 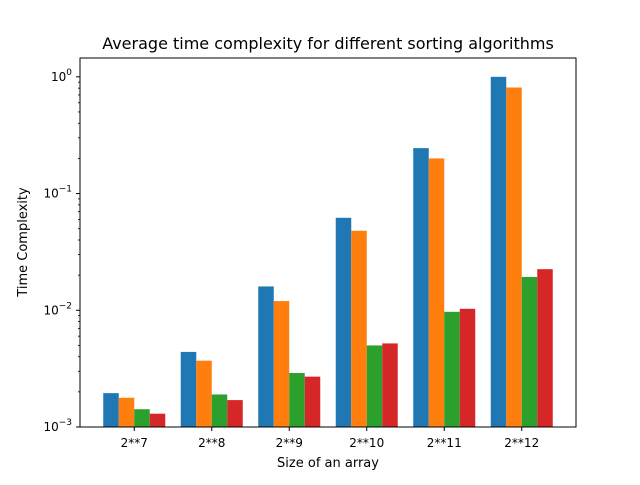 I want to click on x-tick-label: 2**8, so click(x=211, y=443).